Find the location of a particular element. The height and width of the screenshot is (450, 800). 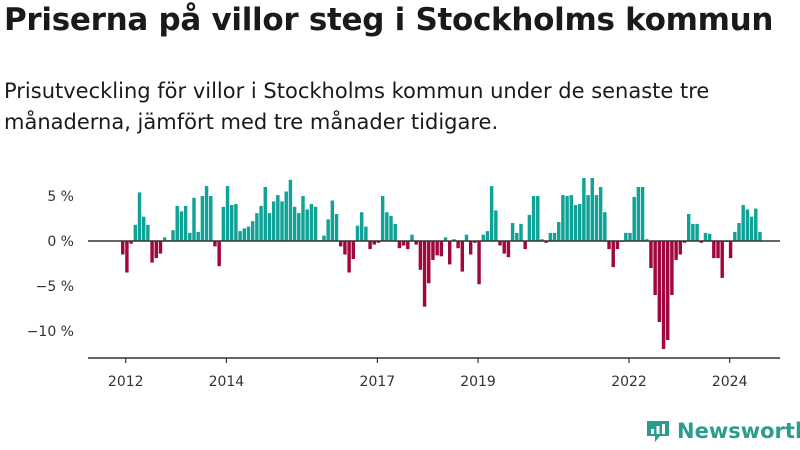

last-value-label: 1 % is located at coordinates (773, 2).